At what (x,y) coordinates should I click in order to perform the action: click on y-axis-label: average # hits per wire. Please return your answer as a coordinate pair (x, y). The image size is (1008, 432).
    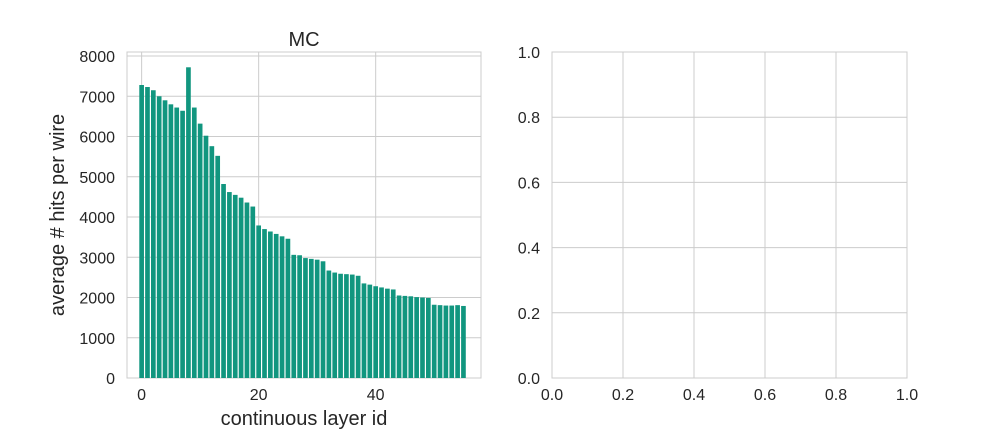
    Looking at the image, I should click on (58, 215).